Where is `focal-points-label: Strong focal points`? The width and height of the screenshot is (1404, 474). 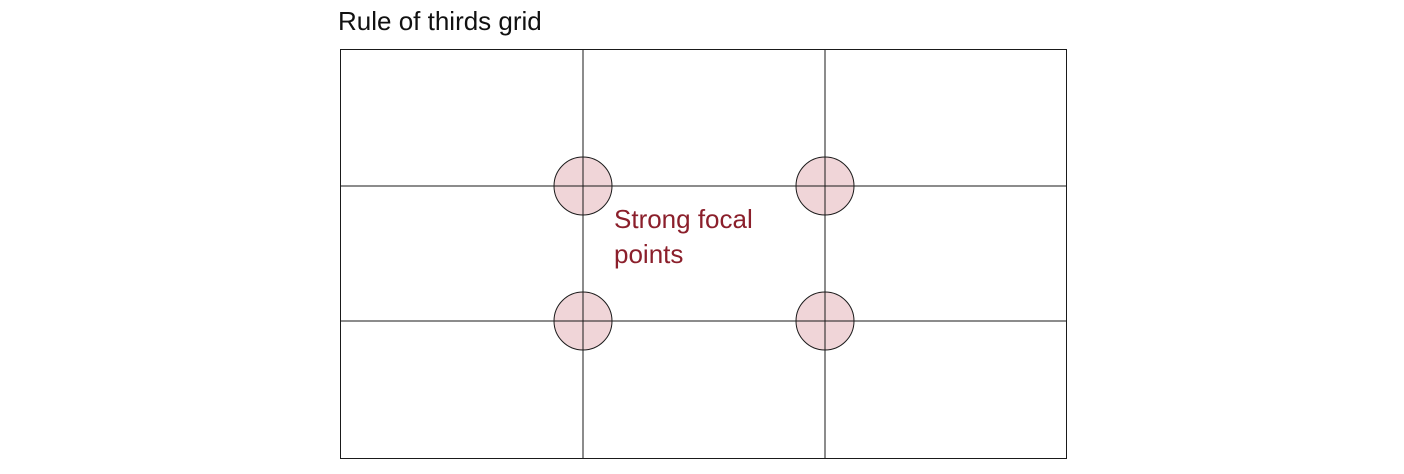
focal-points-label: Strong focal points is located at coordinates (683, 237).